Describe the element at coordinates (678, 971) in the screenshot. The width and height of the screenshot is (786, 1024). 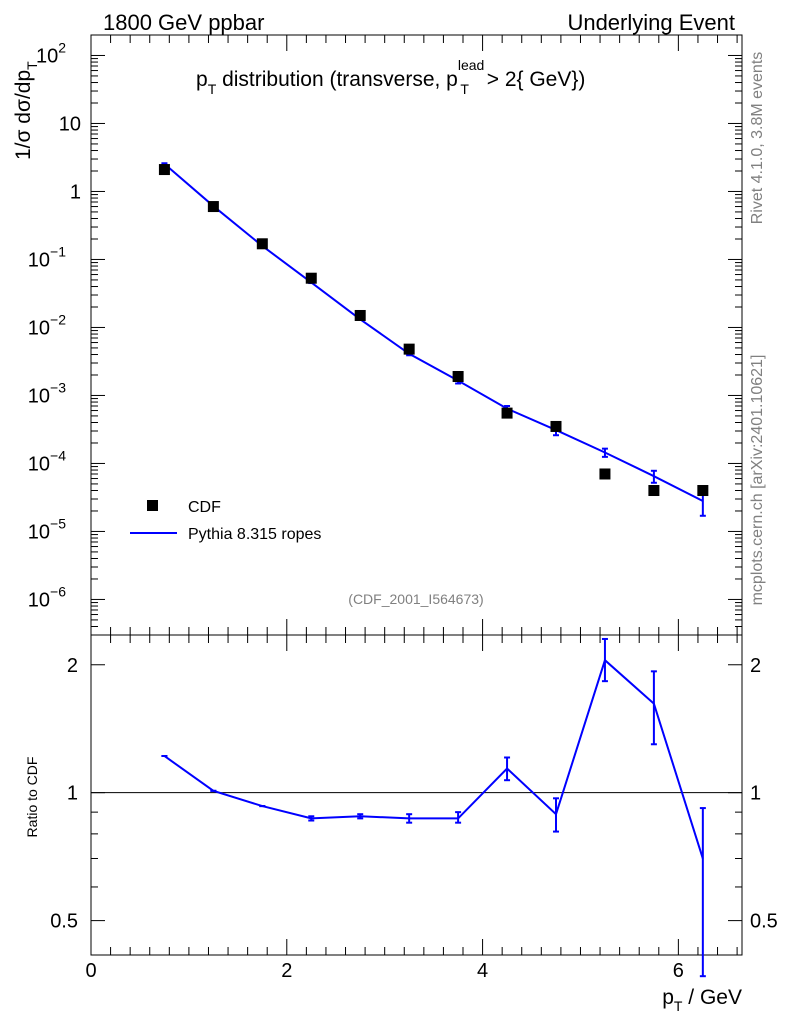
I see `x-tick-label: 6` at that location.